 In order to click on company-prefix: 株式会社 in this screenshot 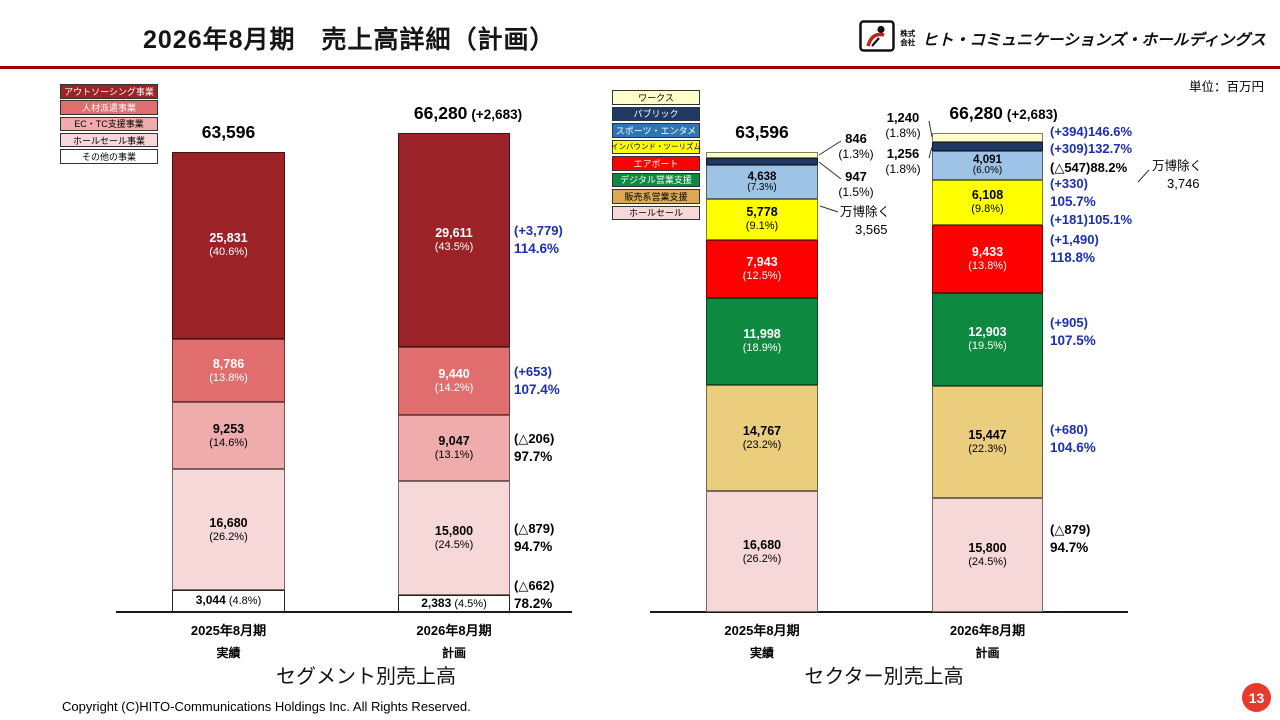, I will do `click(908, 38)`.